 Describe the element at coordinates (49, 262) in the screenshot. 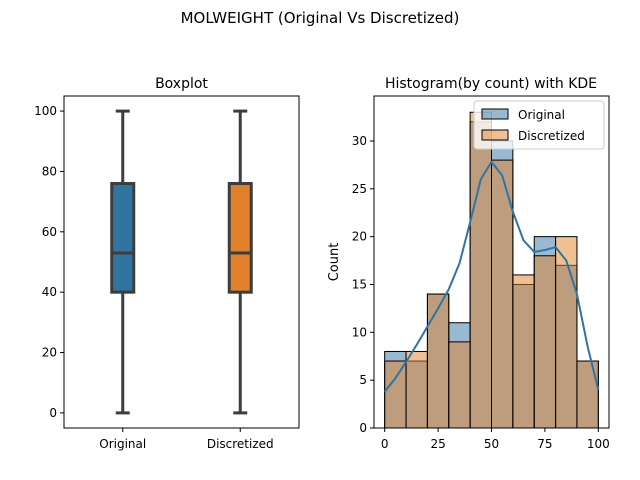

I see `boxplot-y-axis: 0 20 40 60 80 100` at that location.